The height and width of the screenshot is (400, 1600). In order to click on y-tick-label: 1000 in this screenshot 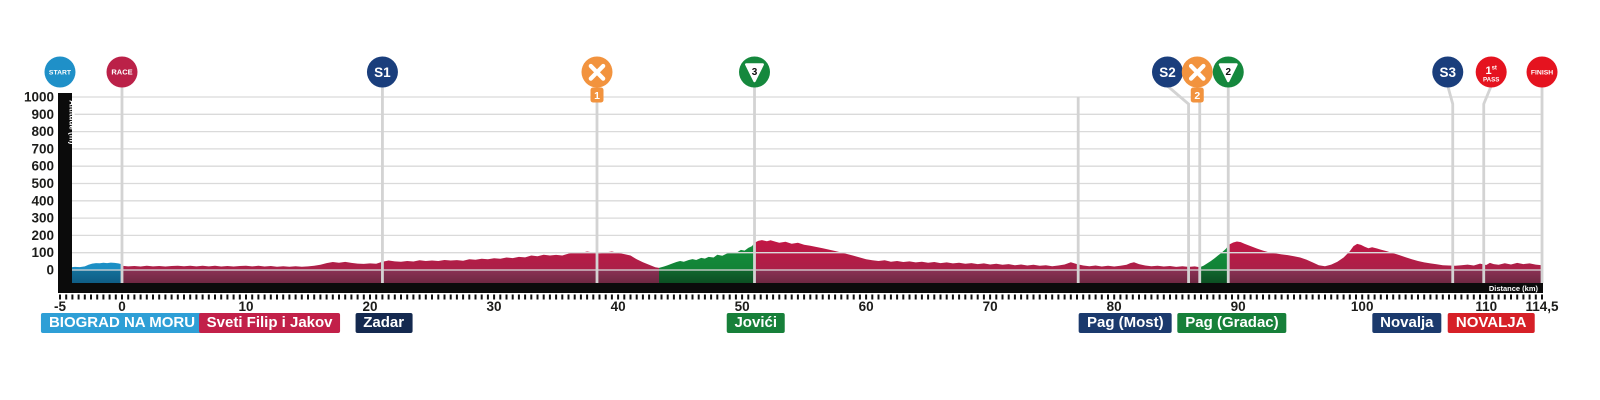, I will do `click(39, 97)`.